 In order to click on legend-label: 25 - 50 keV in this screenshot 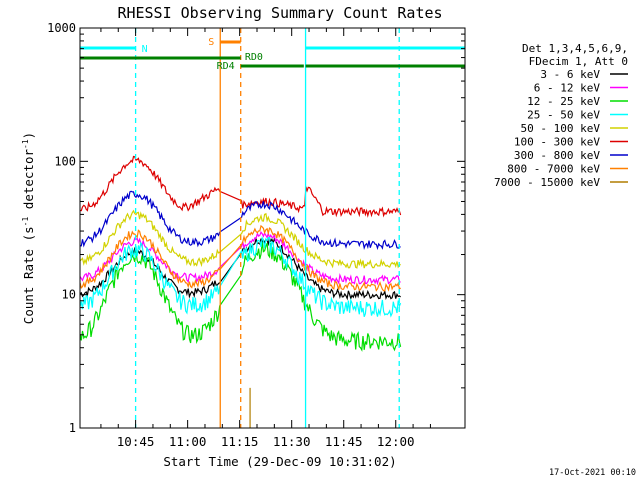, I will do `click(563, 115)`.